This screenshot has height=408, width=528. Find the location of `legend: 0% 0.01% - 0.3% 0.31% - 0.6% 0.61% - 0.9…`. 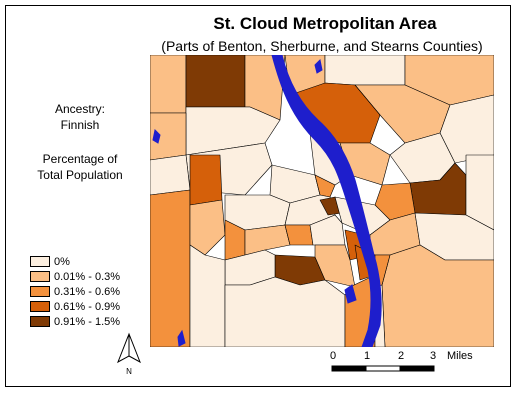

legend: 0% 0.01% - 0.3% 0.31% - 0.6% 0.61% - 0.9… is located at coordinates (75, 291).